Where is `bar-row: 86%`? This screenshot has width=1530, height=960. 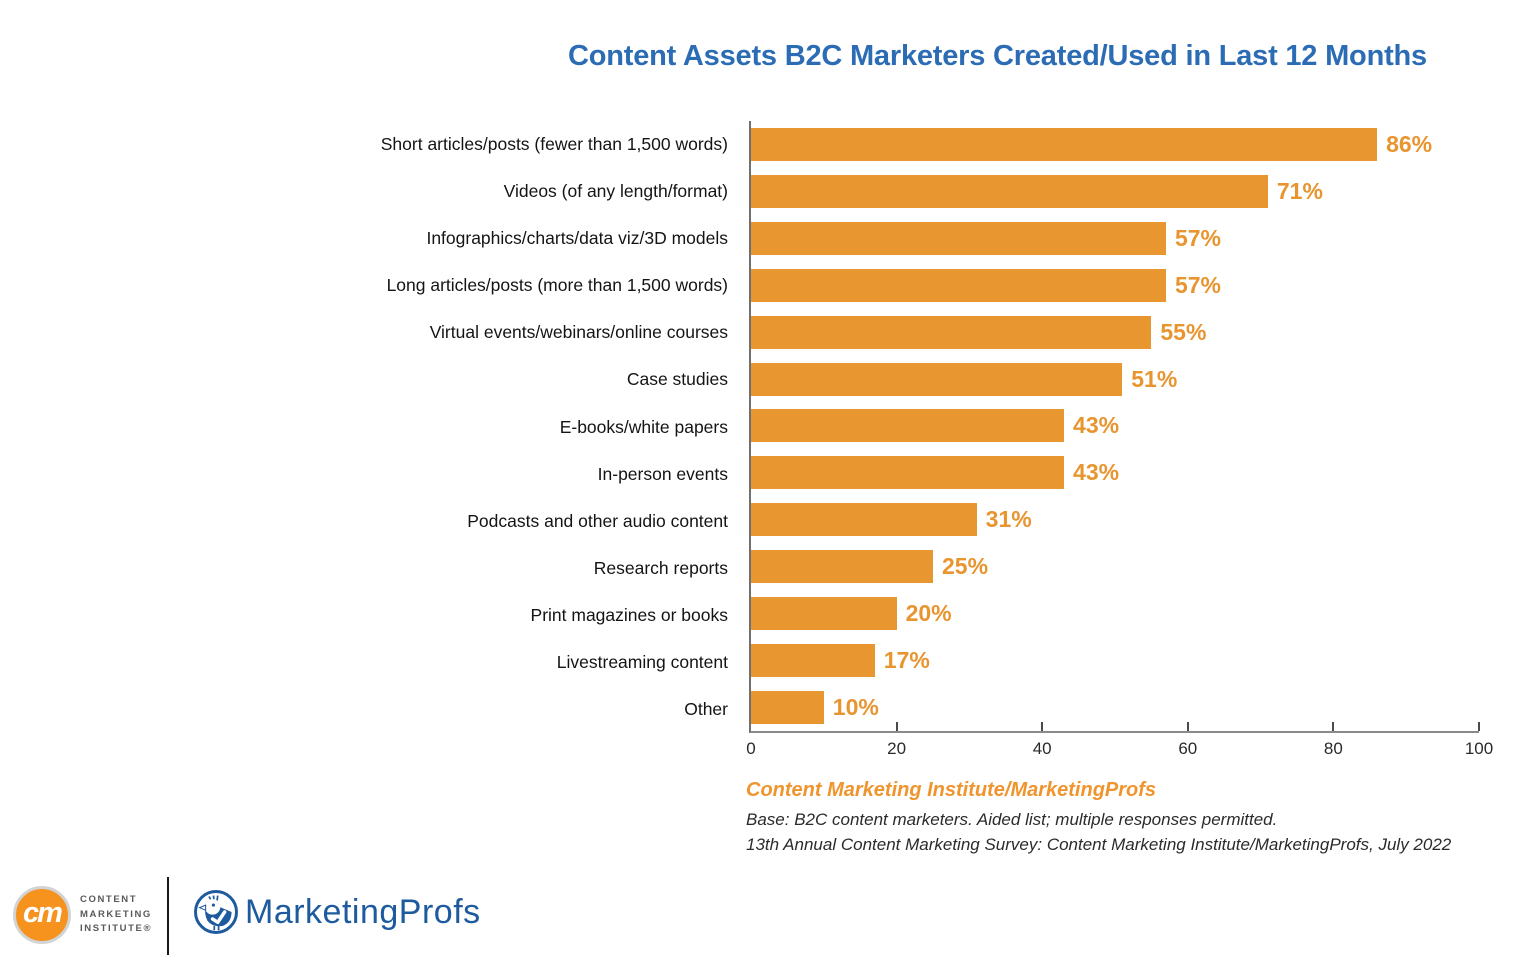 bar-row: 86% is located at coordinates (1115, 144).